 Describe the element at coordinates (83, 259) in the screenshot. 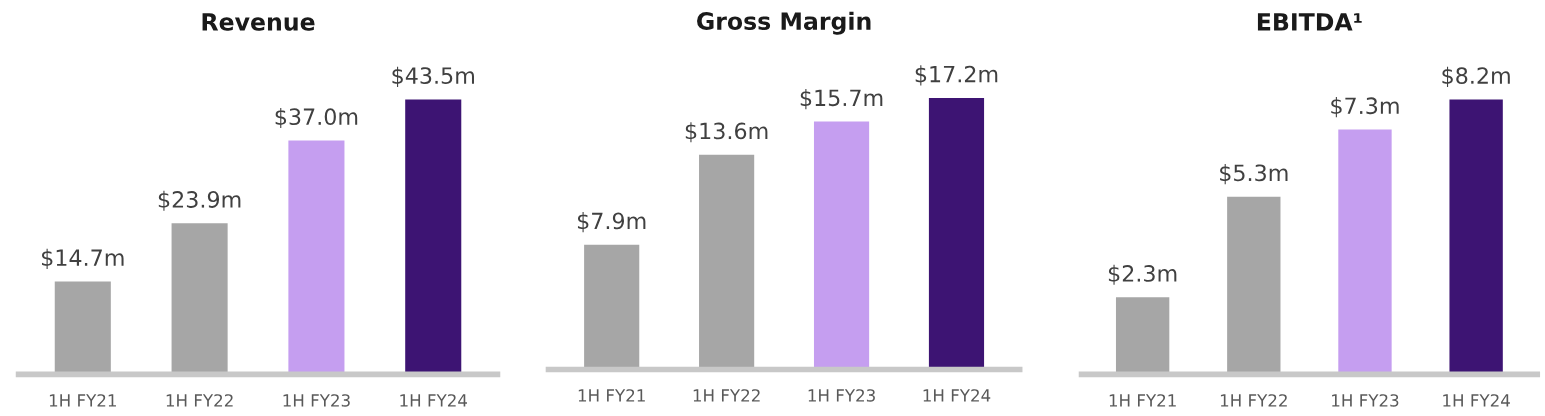

I see `data-label: $14.7m` at that location.